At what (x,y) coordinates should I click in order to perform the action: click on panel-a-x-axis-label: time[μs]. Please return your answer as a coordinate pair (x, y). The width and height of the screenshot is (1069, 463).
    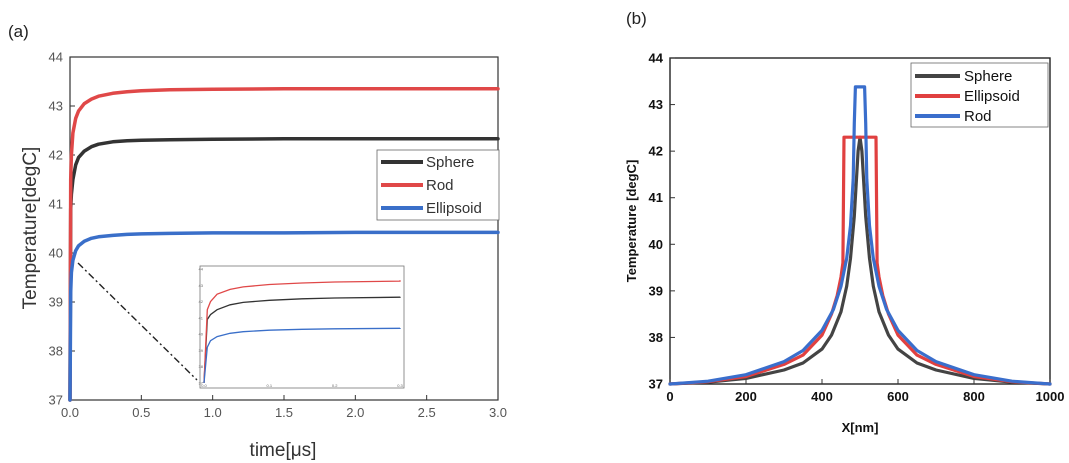
    Looking at the image, I should click on (283, 450).